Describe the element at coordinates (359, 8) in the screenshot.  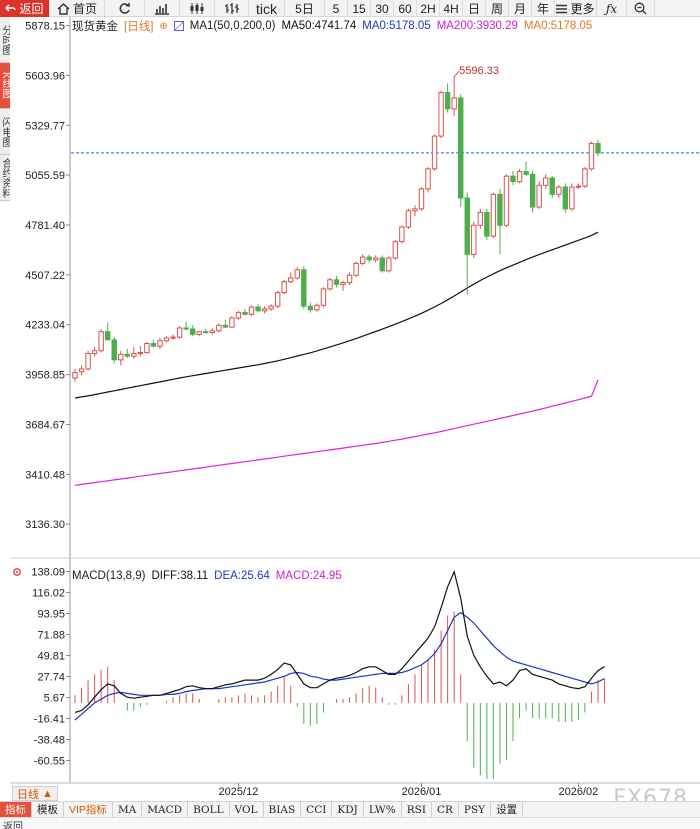
I see `period-15-button: 15` at that location.